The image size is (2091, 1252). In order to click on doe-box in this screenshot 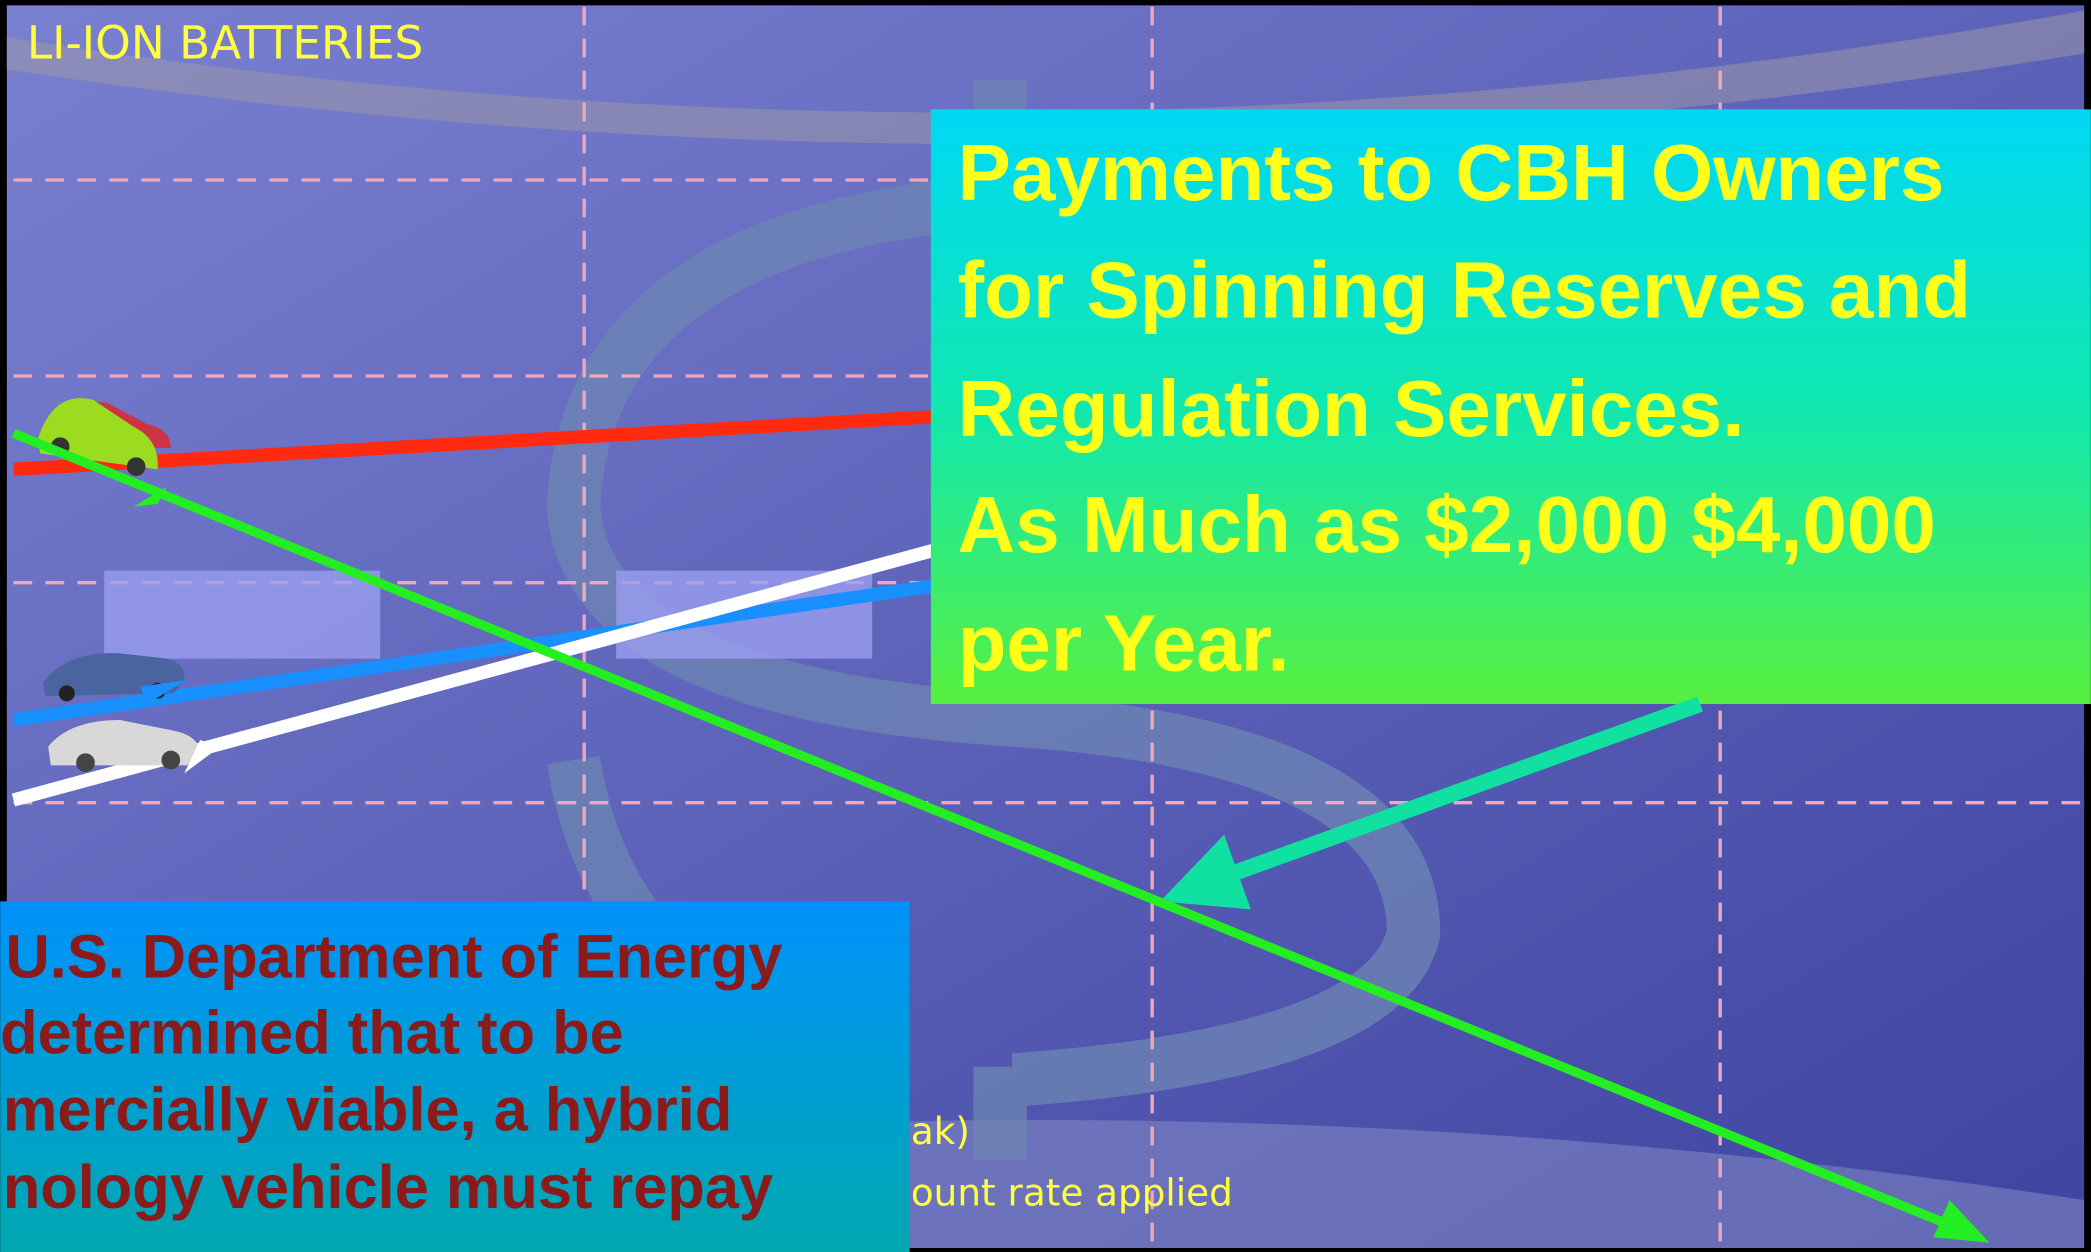, I will do `click(455, 1076)`.